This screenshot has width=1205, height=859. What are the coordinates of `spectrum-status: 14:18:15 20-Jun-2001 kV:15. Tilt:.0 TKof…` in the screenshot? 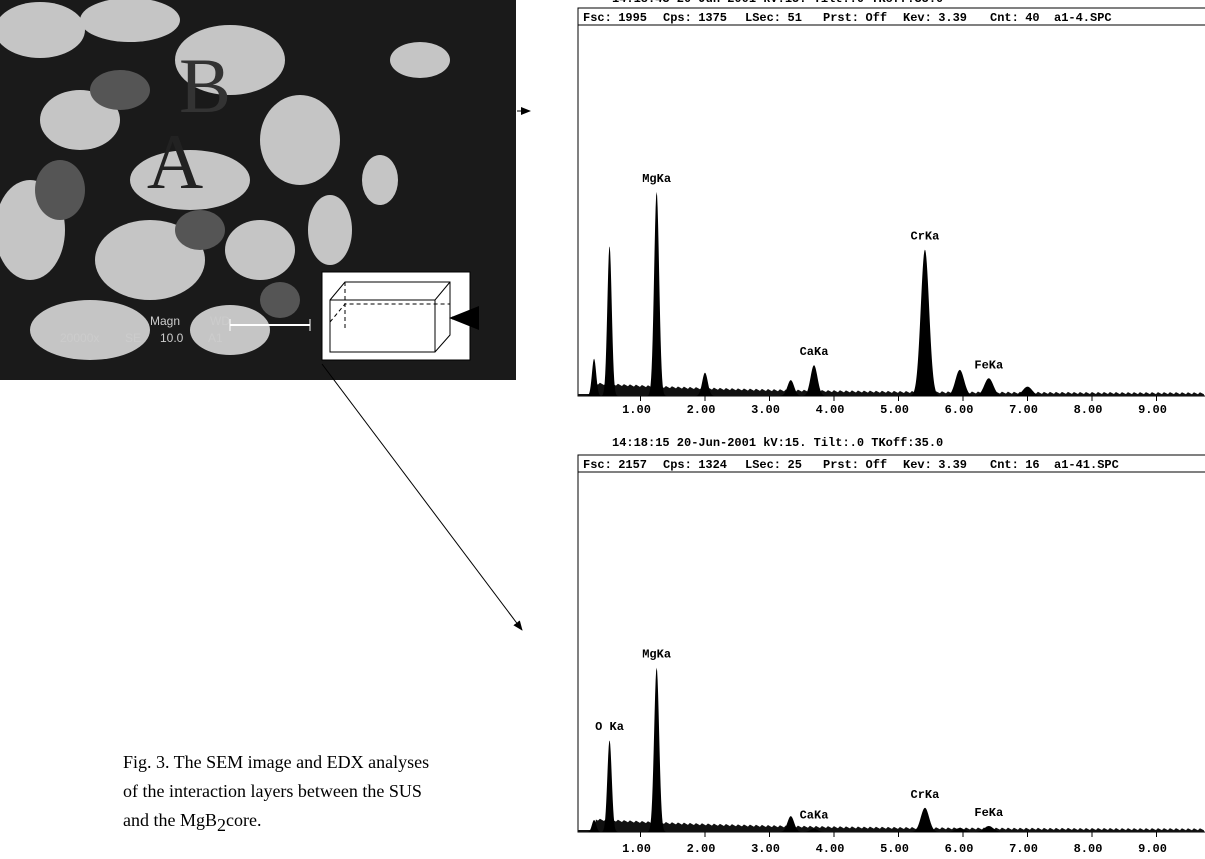 It's located at (777, 443).